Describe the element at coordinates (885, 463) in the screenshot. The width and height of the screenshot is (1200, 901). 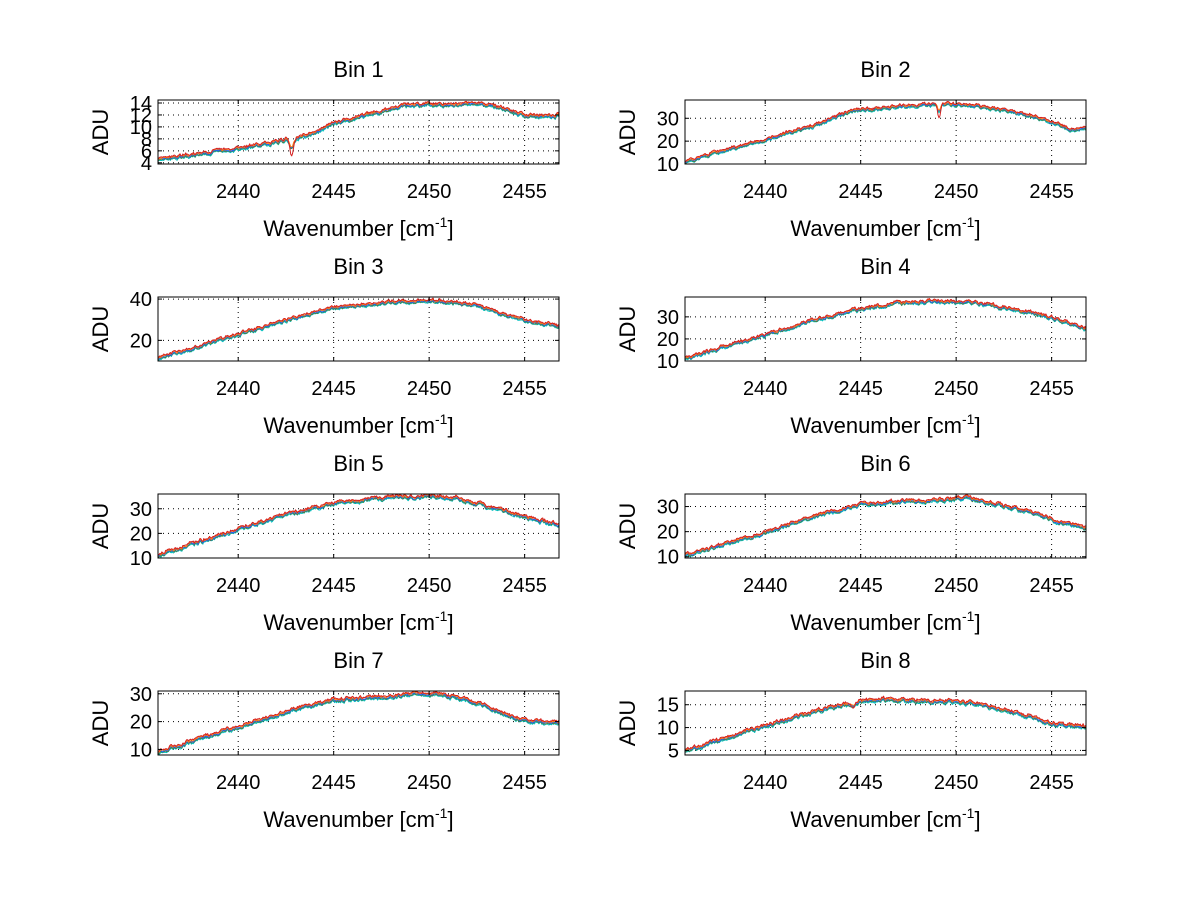
I see `subplot-title: Bin 6` at that location.